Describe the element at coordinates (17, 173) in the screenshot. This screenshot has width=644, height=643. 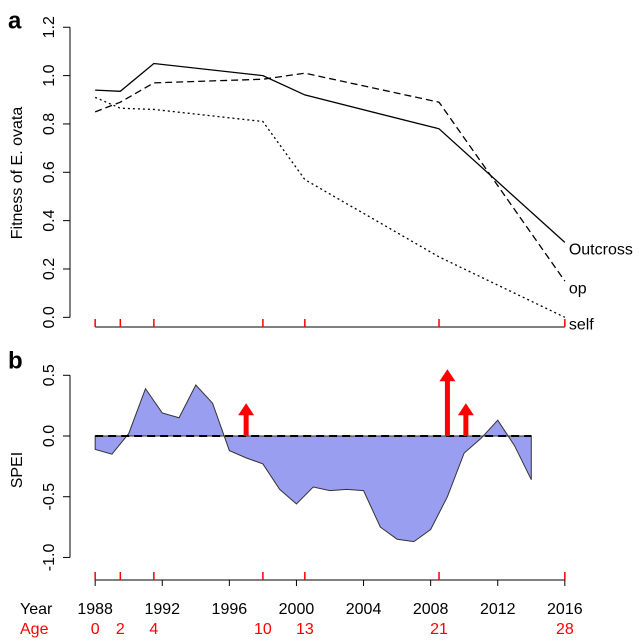
I see `y-axis-label: Fitness of E. ovata` at that location.